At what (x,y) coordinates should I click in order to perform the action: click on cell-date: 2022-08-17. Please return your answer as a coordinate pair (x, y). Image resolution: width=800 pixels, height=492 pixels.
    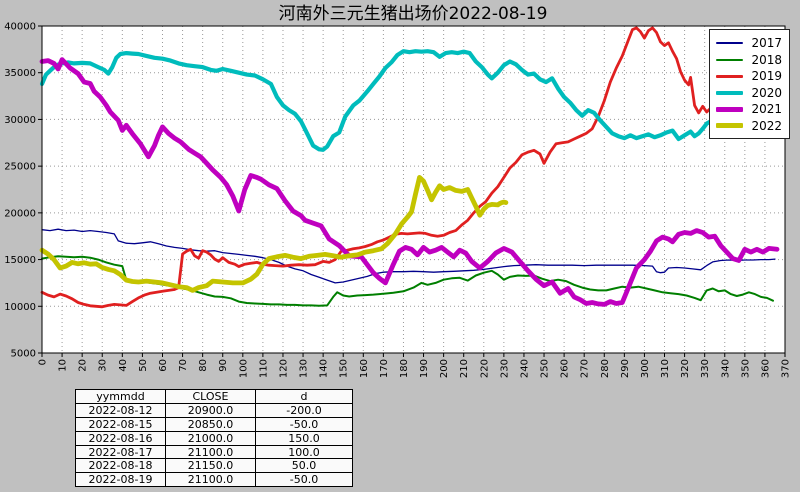
    Looking at the image, I should click on (120, 452).